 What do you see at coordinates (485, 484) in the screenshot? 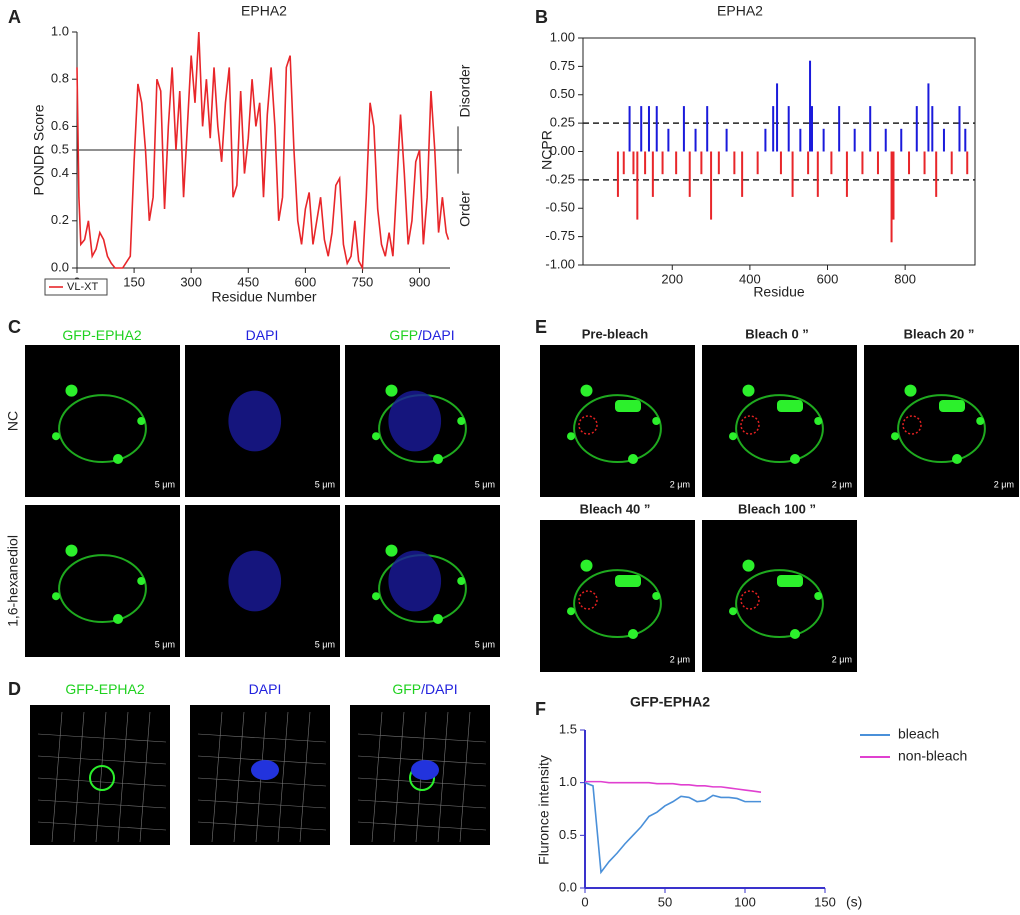
I see `scale-bar-label: 5 μm` at bounding box center [485, 484].